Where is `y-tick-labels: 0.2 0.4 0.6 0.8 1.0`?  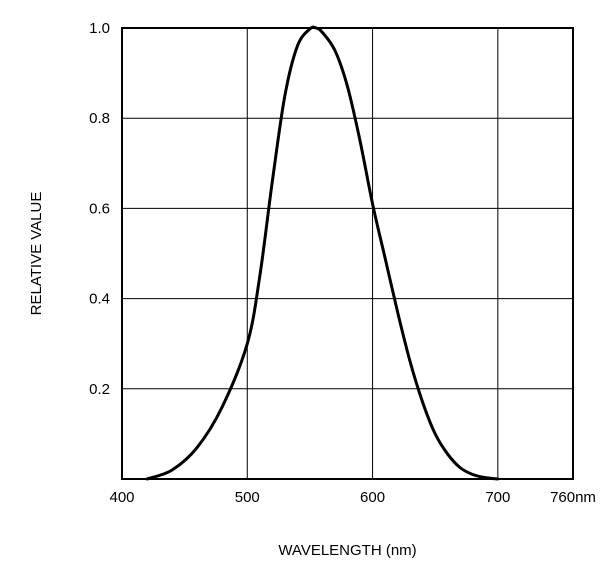 y-tick-labels: 0.2 0.4 0.6 0.8 1.0 is located at coordinates (99, 209).